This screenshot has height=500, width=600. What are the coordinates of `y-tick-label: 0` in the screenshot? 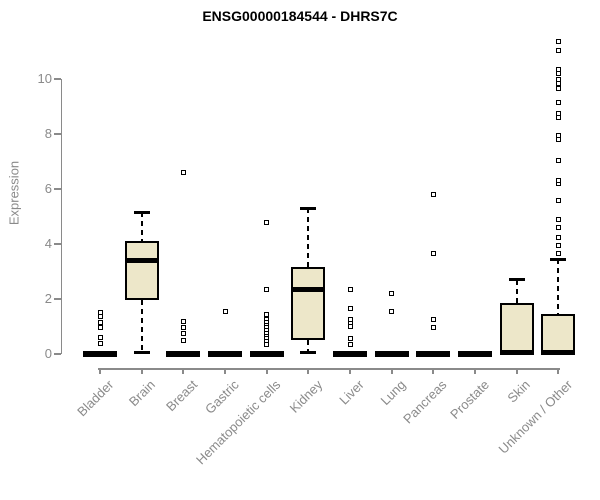 It's located at (48, 353).